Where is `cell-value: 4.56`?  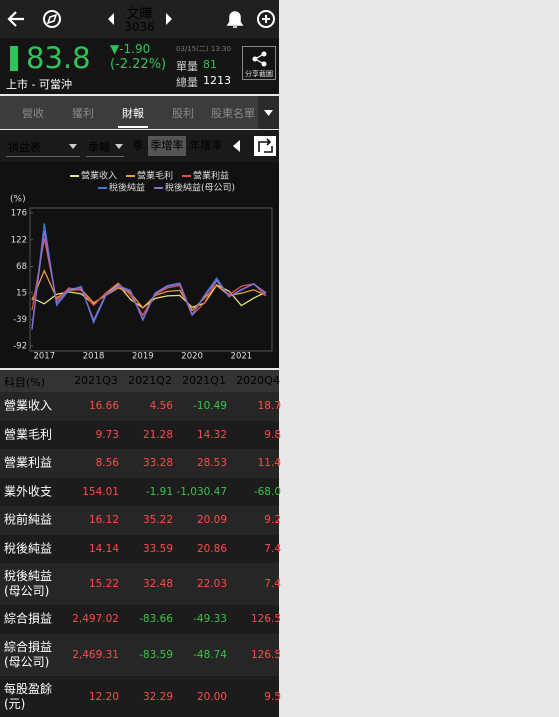 cell-value: 4.56 is located at coordinates (161, 406).